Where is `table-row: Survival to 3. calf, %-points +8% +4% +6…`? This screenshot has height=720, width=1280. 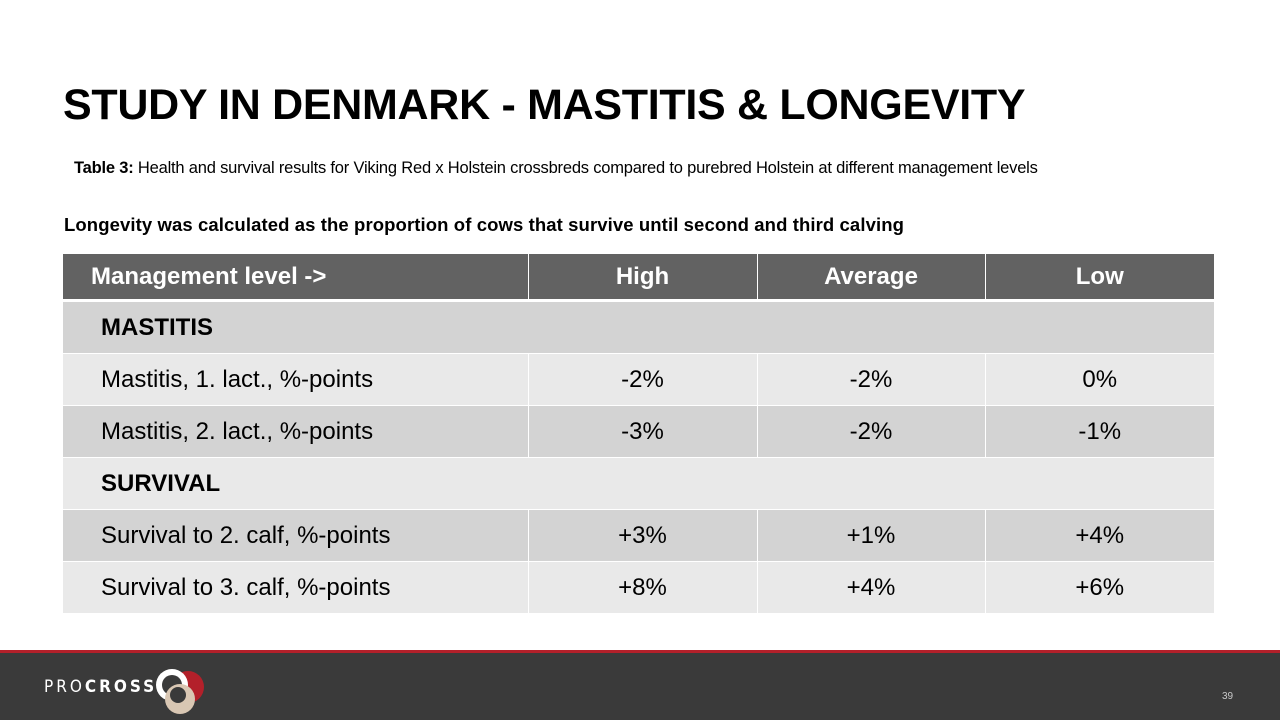 table-row: Survival to 3. calf, %-points +8% +4% +6… is located at coordinates (638, 587).